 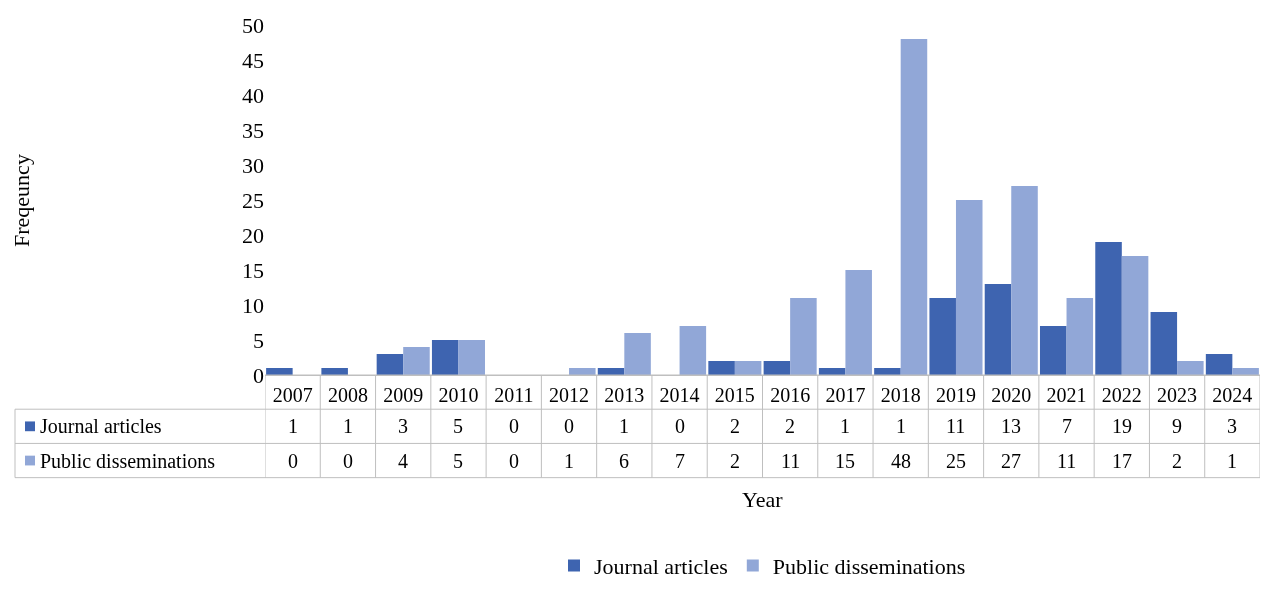 What do you see at coordinates (845, 461) in the screenshot?
I see `data-label: 15` at bounding box center [845, 461].